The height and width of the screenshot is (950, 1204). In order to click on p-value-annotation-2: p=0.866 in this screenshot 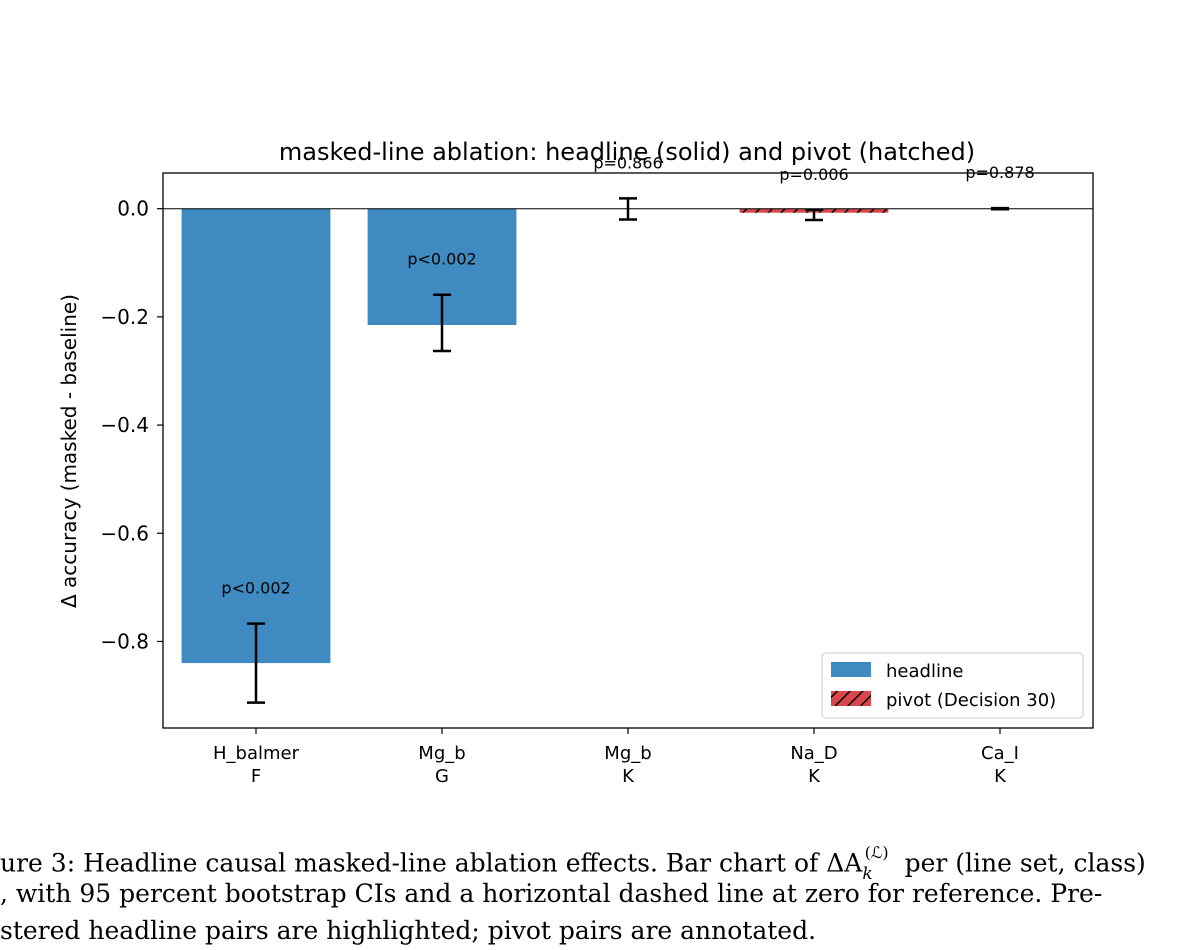, I will do `click(627, 162)`.